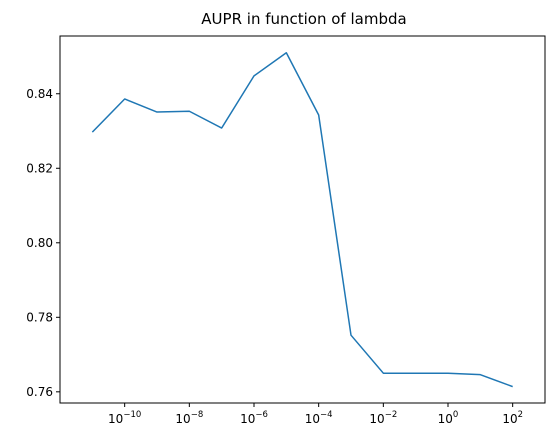 This screenshot has height=440, width=556. I want to click on x-tick-label: 10⁻⁸, so click(189, 418).